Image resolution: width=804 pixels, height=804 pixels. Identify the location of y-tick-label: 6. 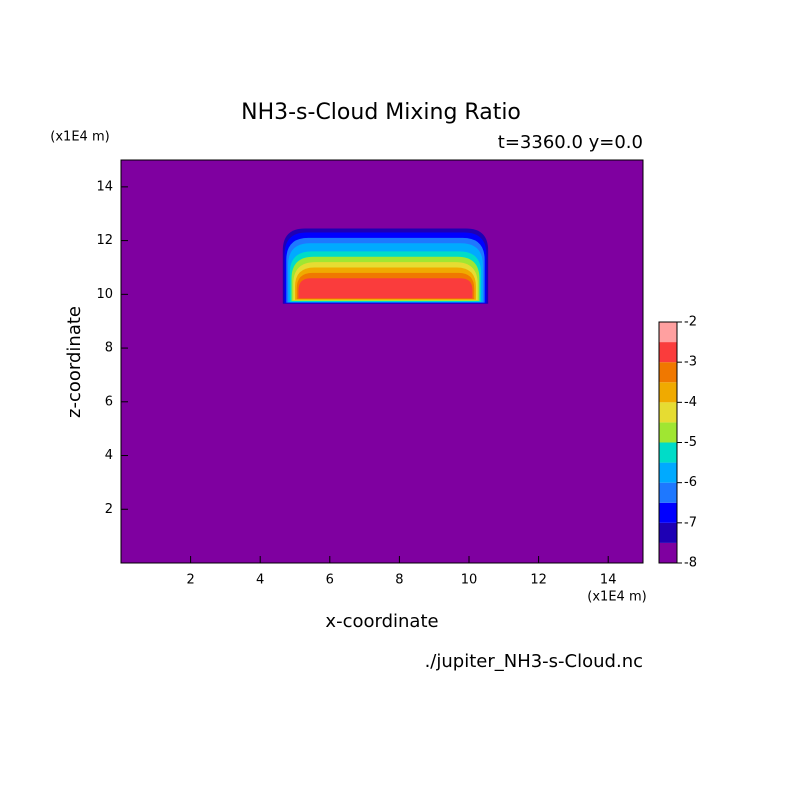
(109, 401).